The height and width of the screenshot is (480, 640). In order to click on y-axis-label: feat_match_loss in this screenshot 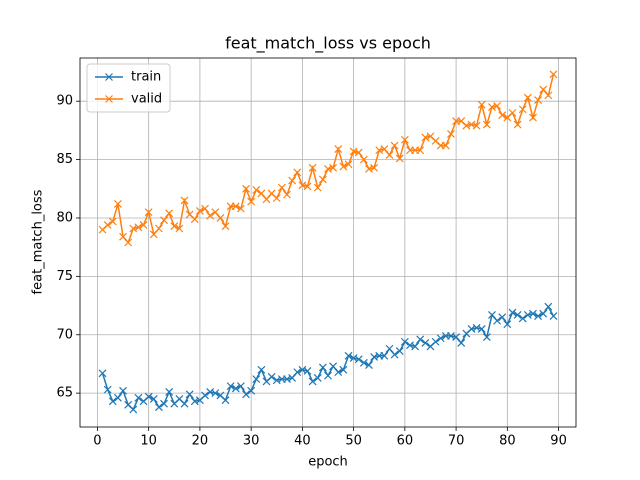, I will do `click(38, 241)`.